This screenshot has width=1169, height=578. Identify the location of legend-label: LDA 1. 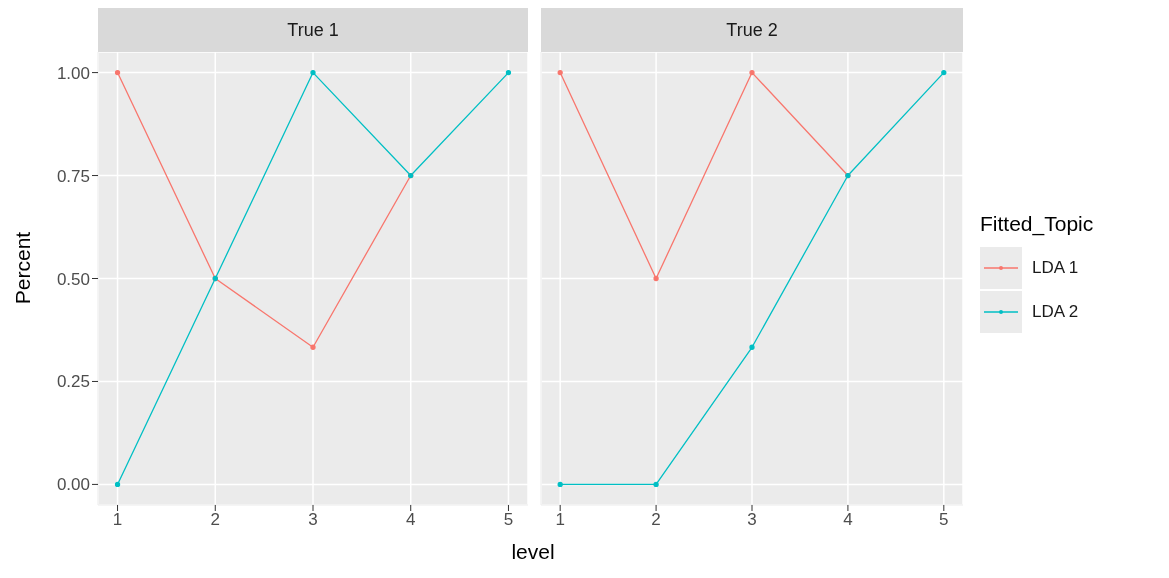
(1055, 268).